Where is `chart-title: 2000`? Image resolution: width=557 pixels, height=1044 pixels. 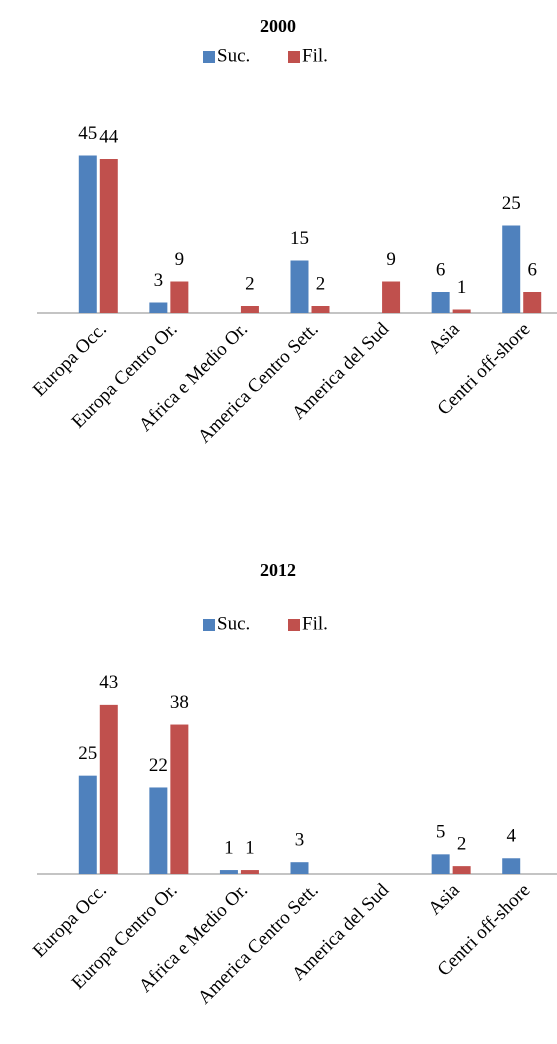 chart-title: 2000 is located at coordinates (278, 26).